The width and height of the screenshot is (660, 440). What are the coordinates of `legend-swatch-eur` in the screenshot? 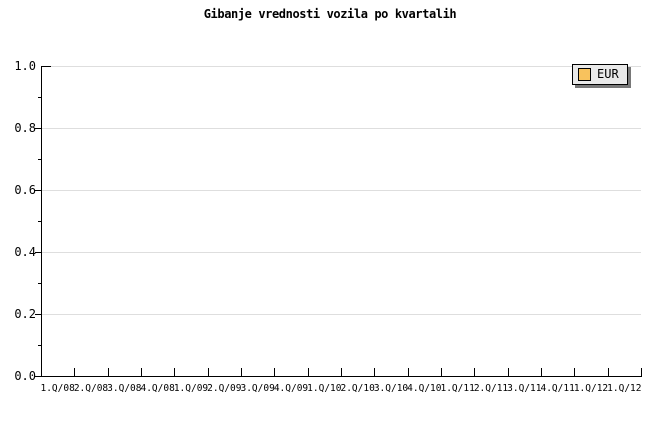 It's located at (584, 74).